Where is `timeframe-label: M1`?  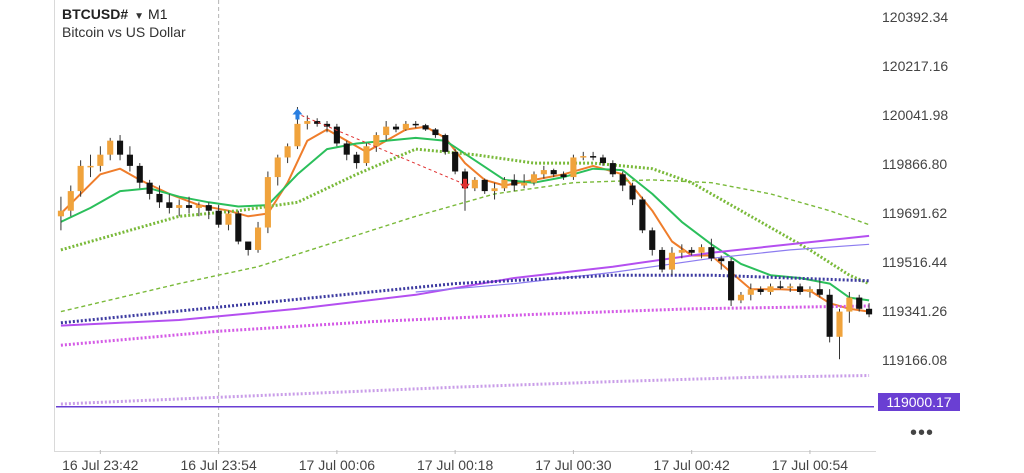
timeframe-label: M1 is located at coordinates (158, 14).